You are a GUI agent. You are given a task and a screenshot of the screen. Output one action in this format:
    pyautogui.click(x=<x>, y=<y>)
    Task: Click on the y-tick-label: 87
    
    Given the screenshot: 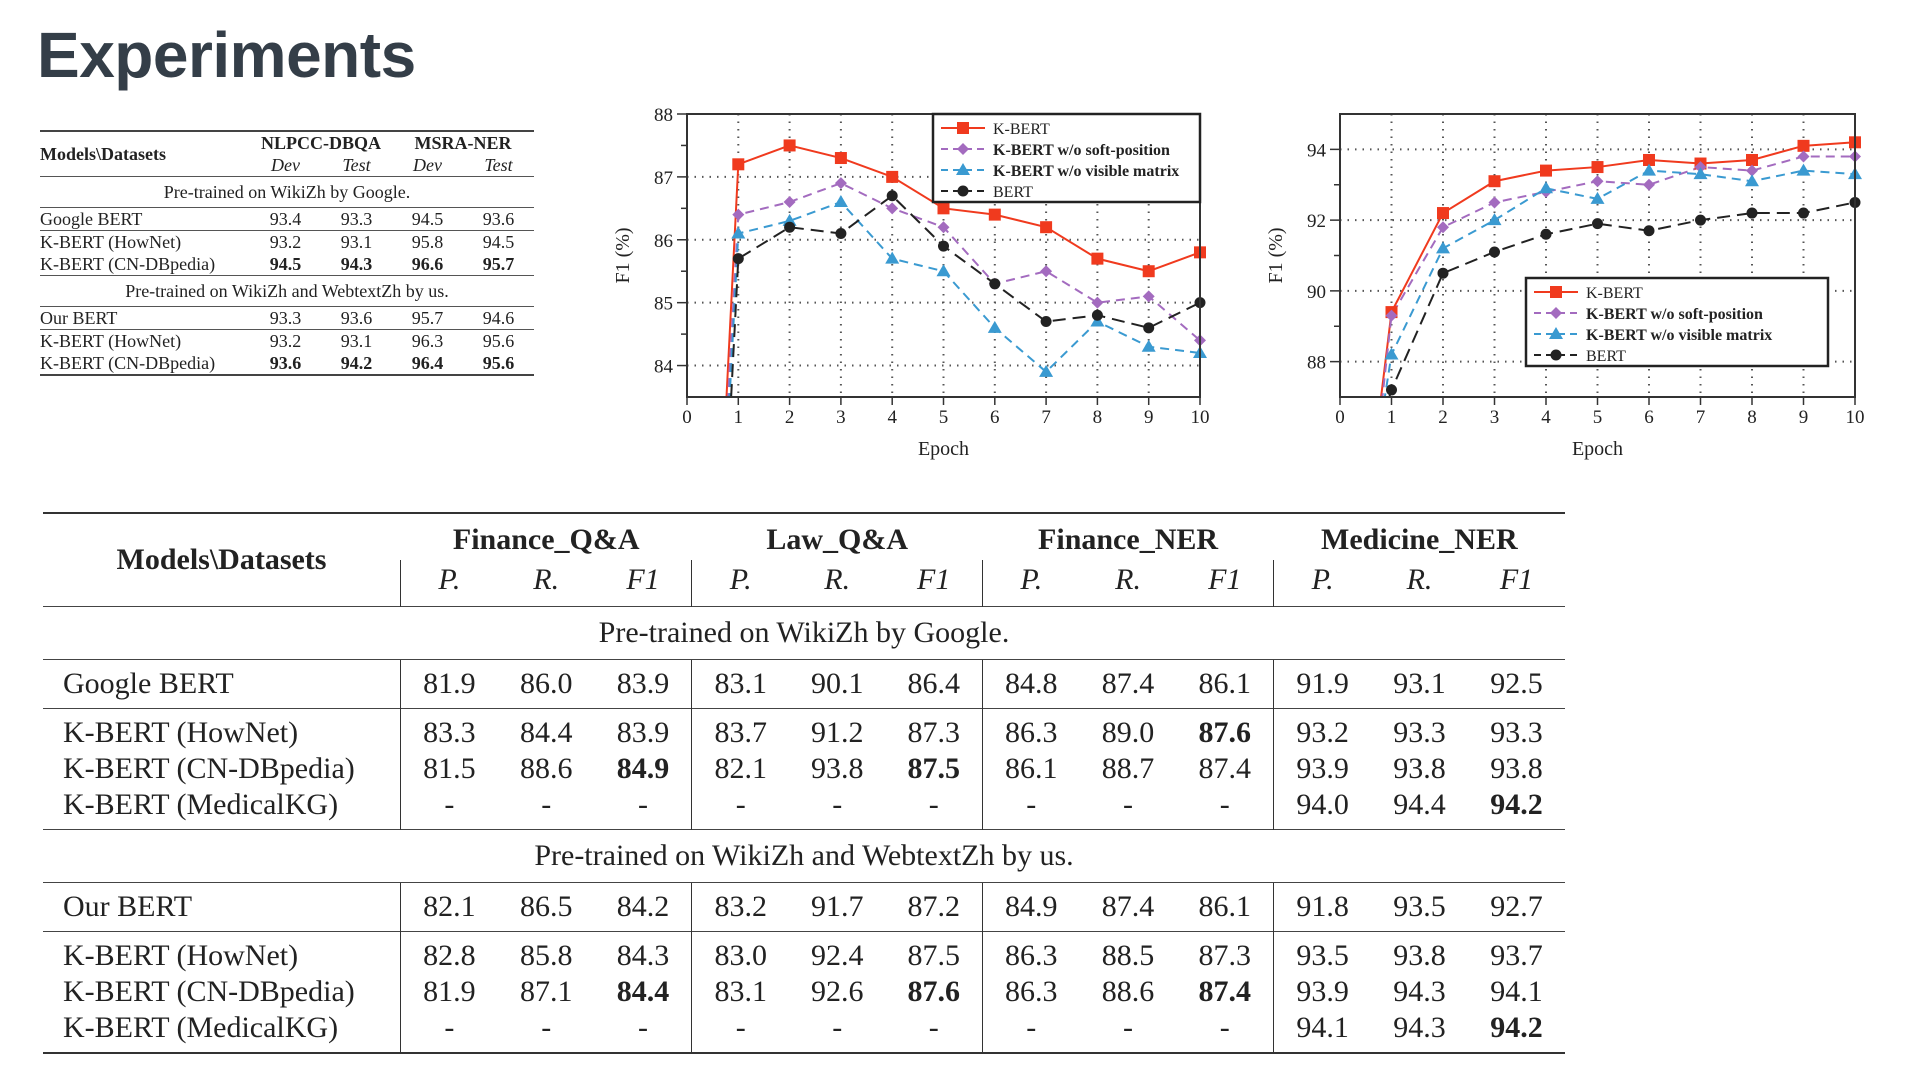 What is the action you would take?
    pyautogui.click(x=663, y=178)
    